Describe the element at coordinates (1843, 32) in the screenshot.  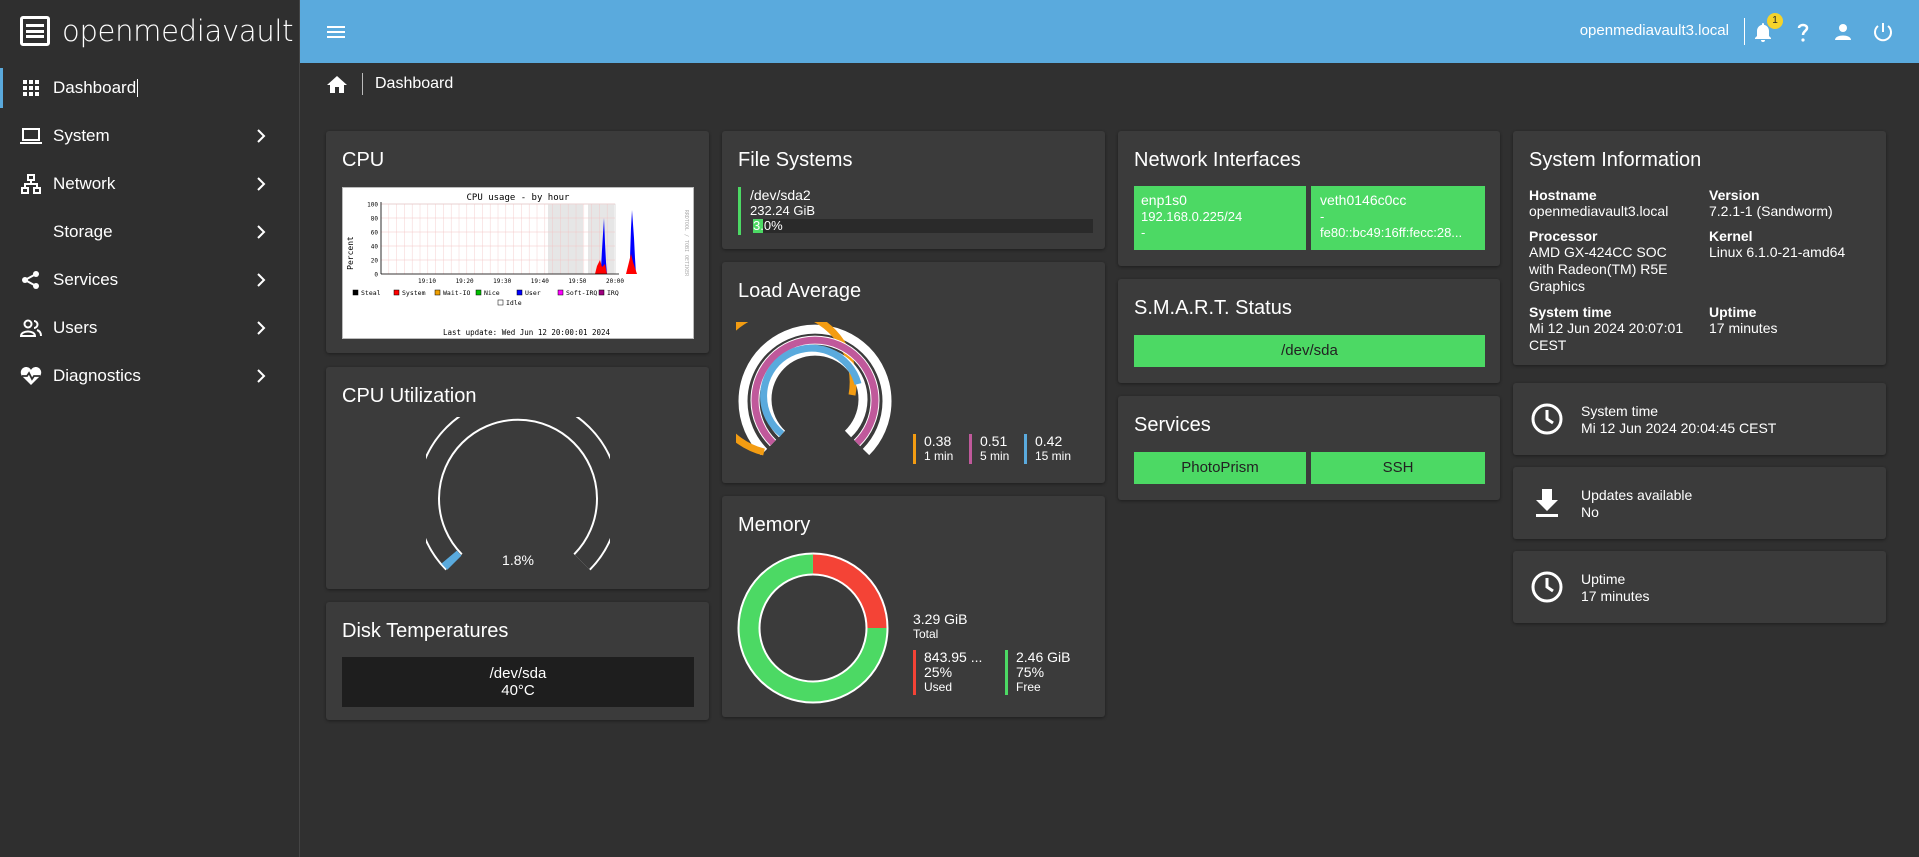
I see `user-icon` at that location.